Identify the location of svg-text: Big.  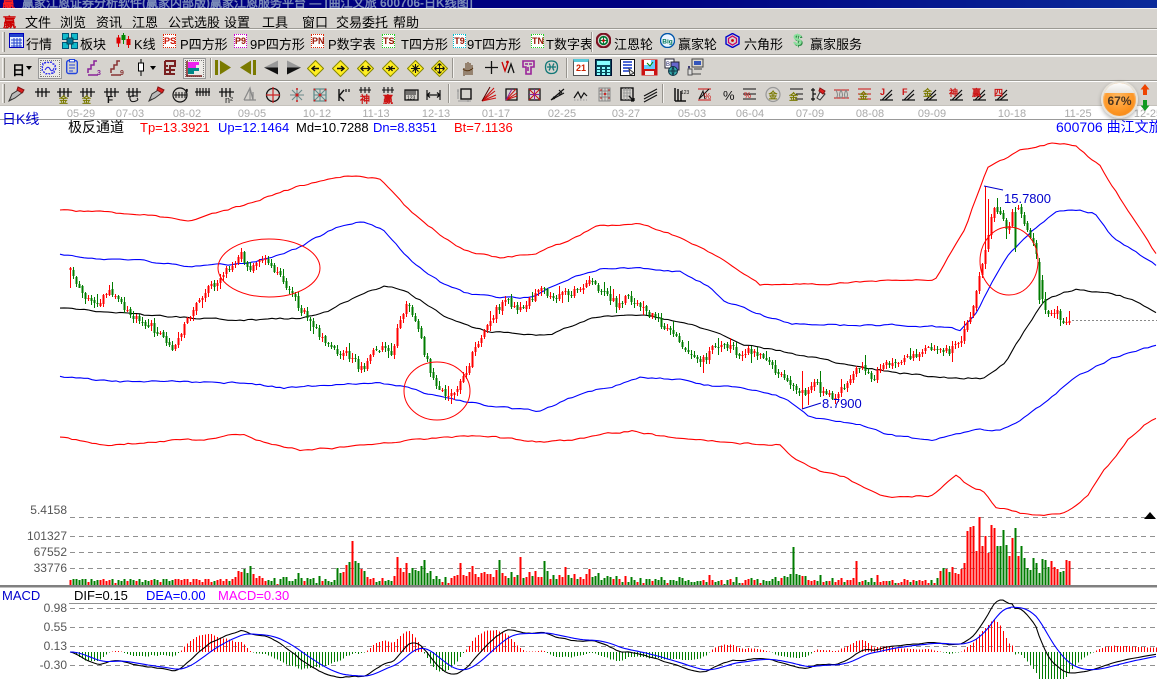
(667, 42).